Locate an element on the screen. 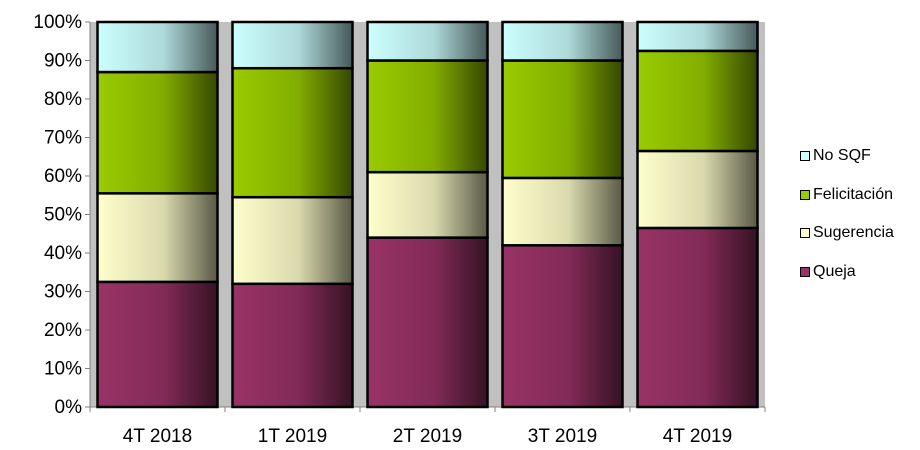 This screenshot has height=450, width=920. y-tick-label: 90% is located at coordinates (63, 61).